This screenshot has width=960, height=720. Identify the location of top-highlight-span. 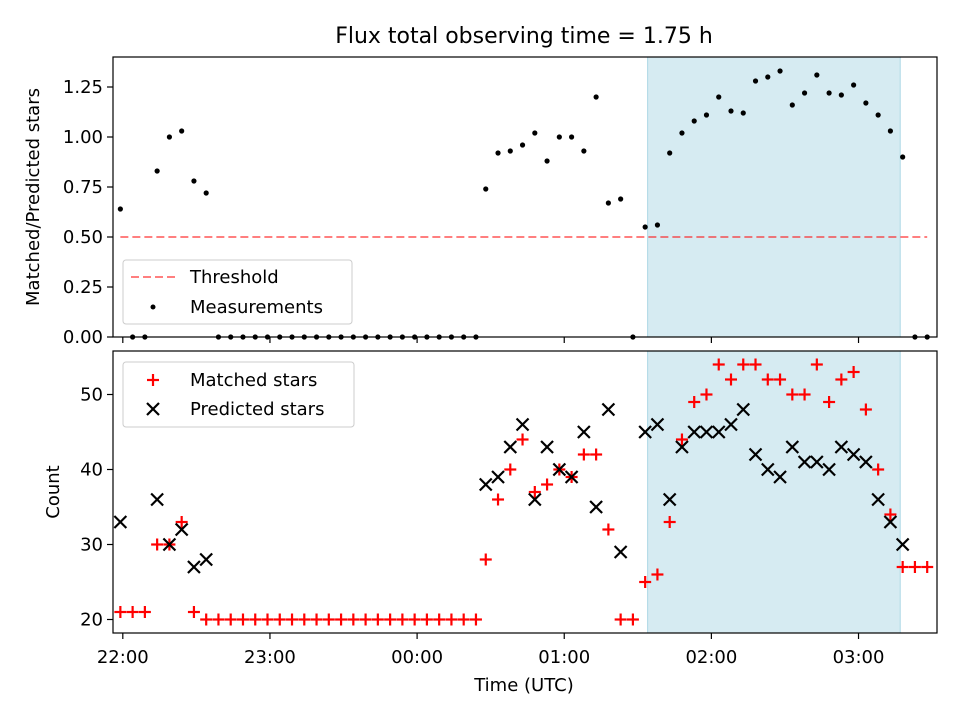
(774, 197).